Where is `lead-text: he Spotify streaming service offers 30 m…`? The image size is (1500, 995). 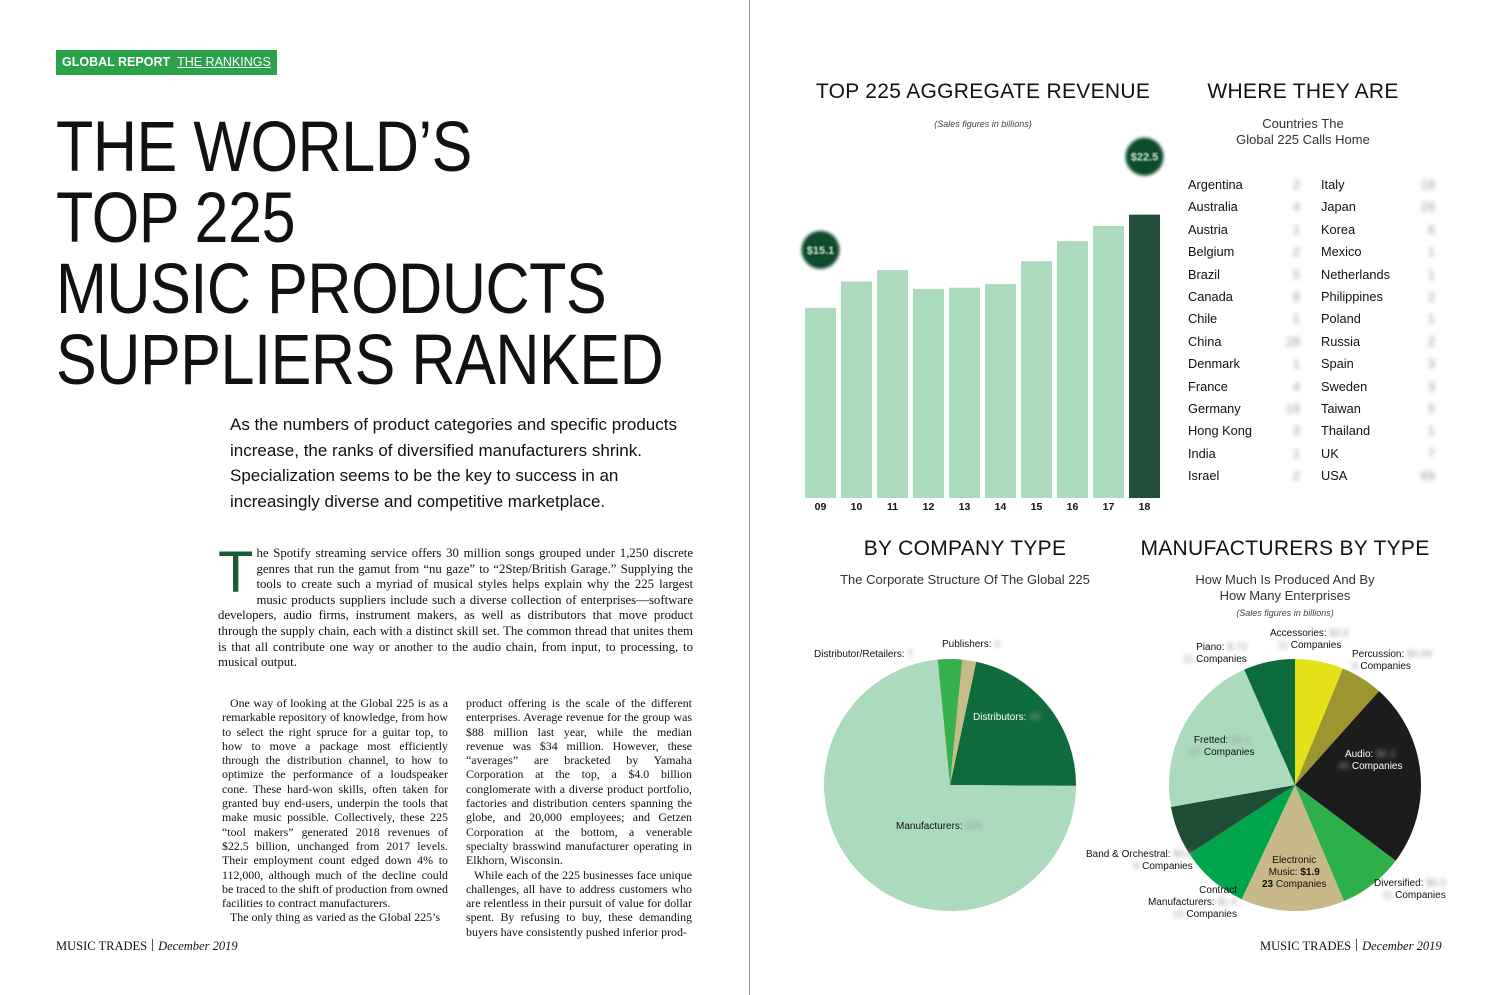
lead-text: he Spotify streaming service offers 30 m… is located at coordinates (455, 608).